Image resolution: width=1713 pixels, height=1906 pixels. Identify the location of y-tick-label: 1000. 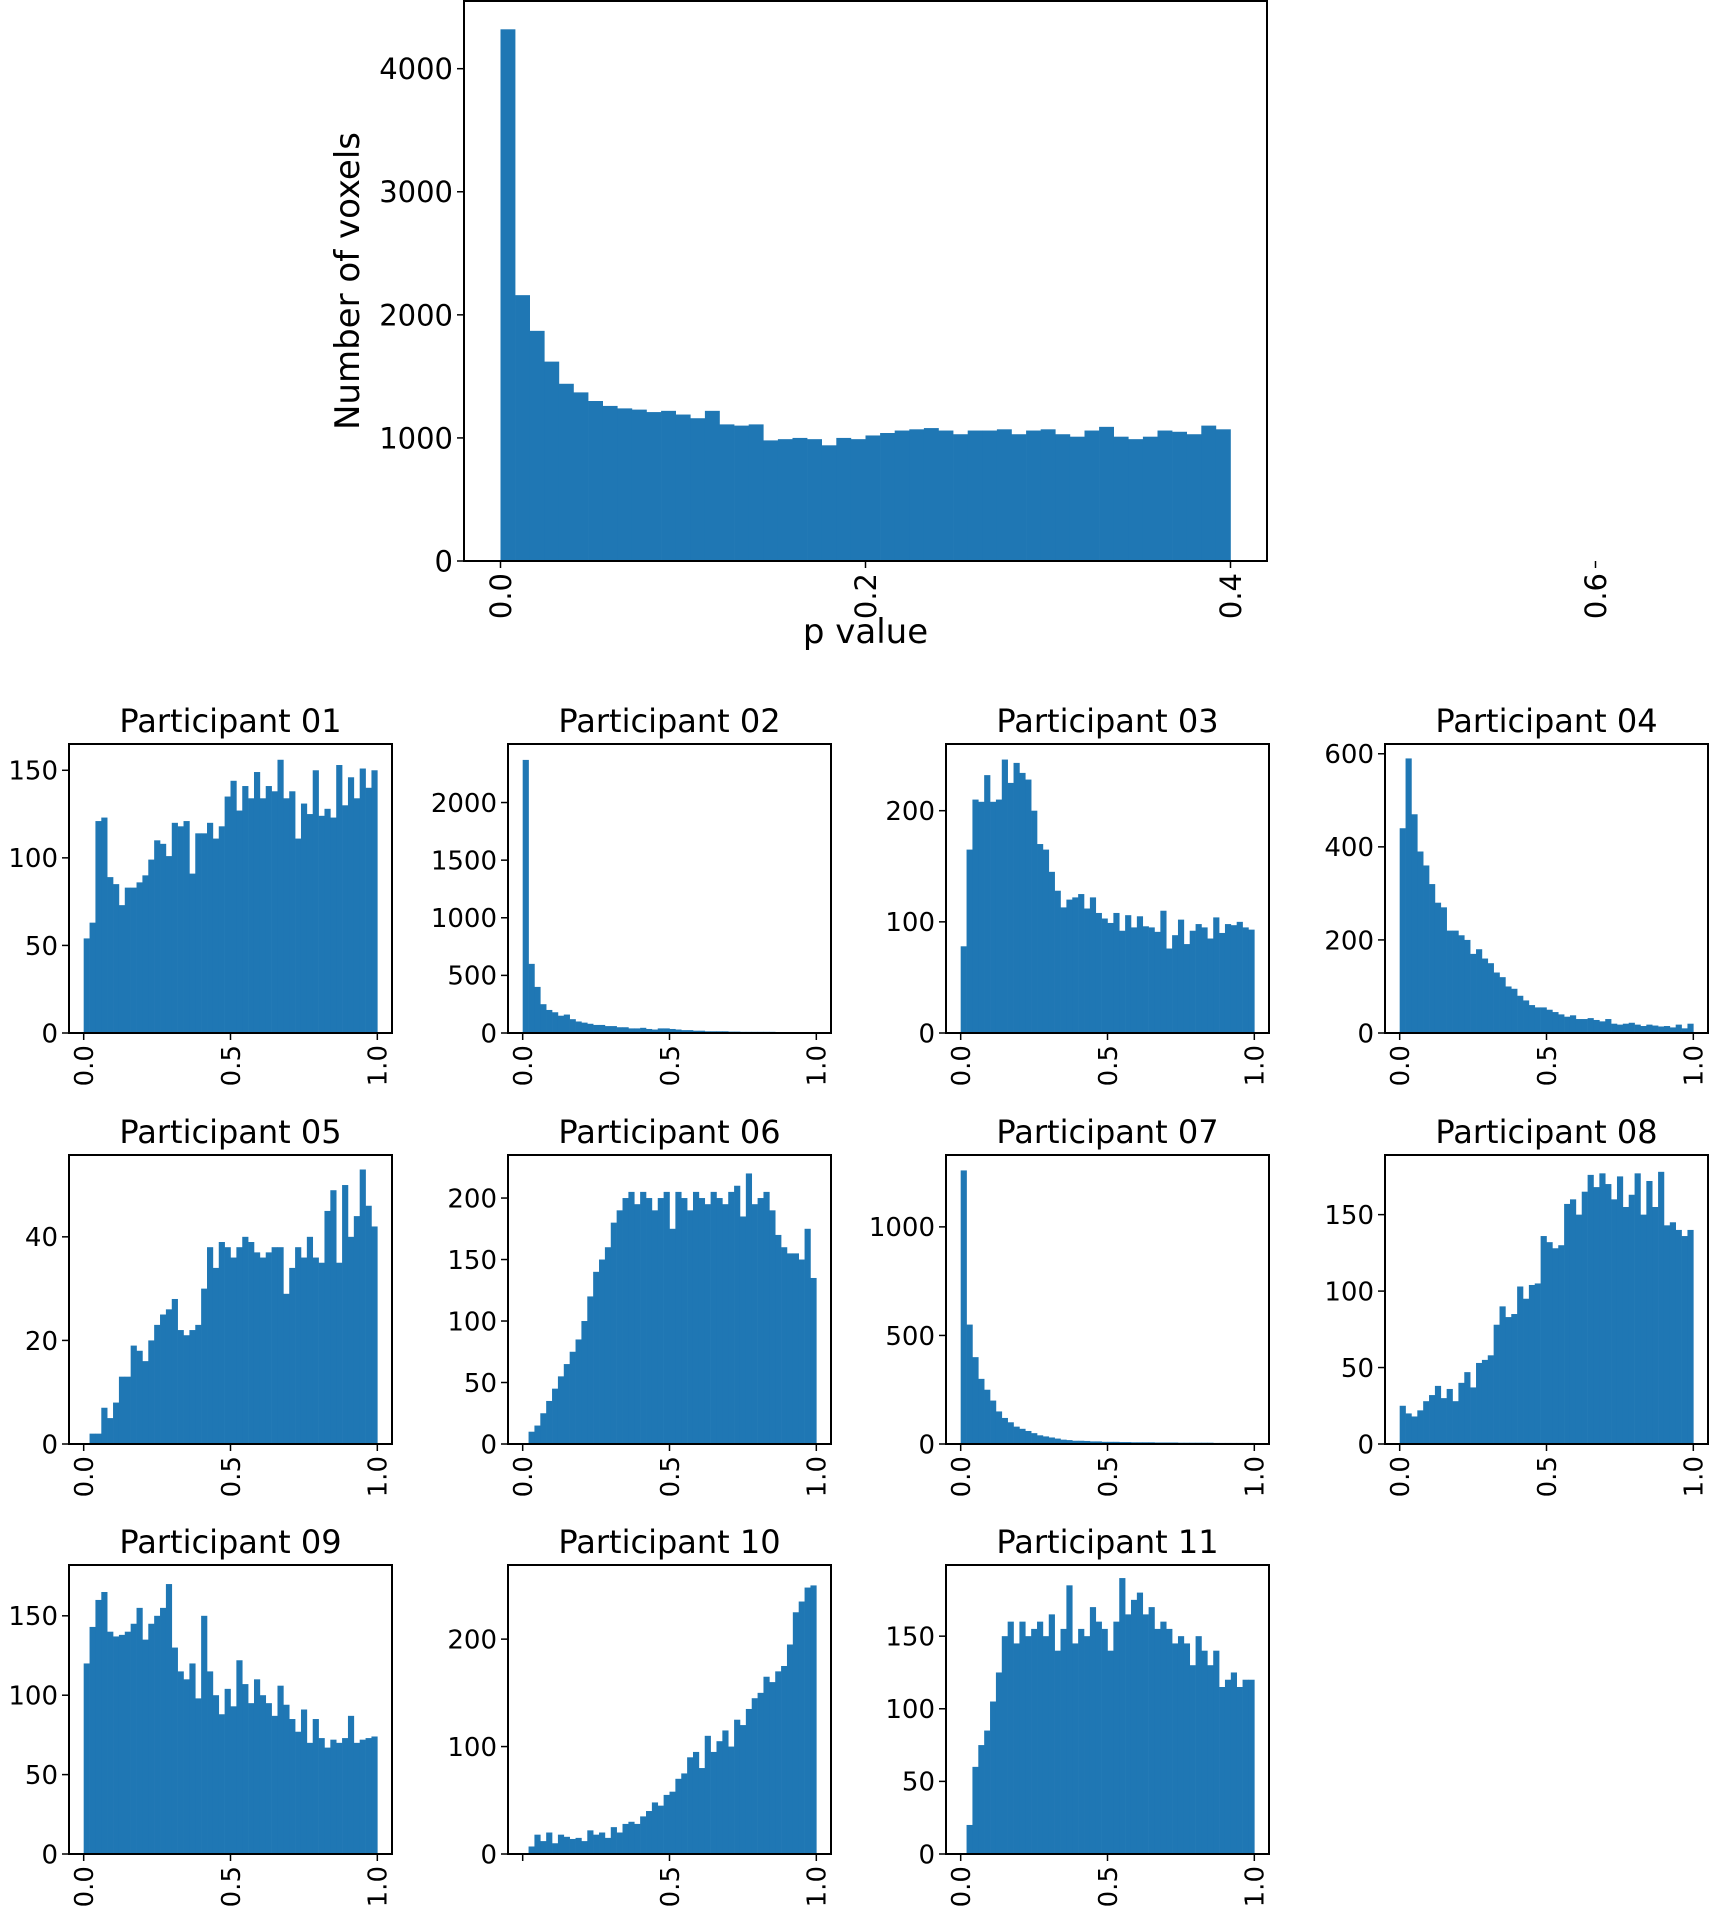
(902, 1228).